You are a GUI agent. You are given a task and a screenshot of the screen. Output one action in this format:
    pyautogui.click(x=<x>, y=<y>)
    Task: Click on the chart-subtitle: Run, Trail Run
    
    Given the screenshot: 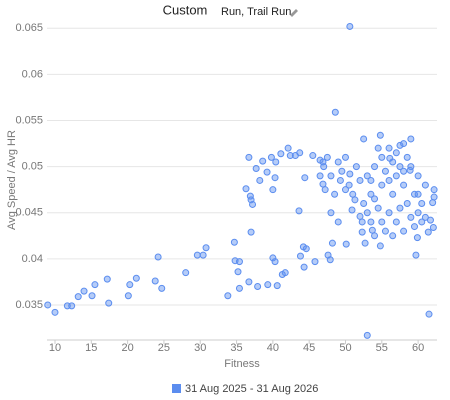 What is the action you would take?
    pyautogui.click(x=256, y=12)
    